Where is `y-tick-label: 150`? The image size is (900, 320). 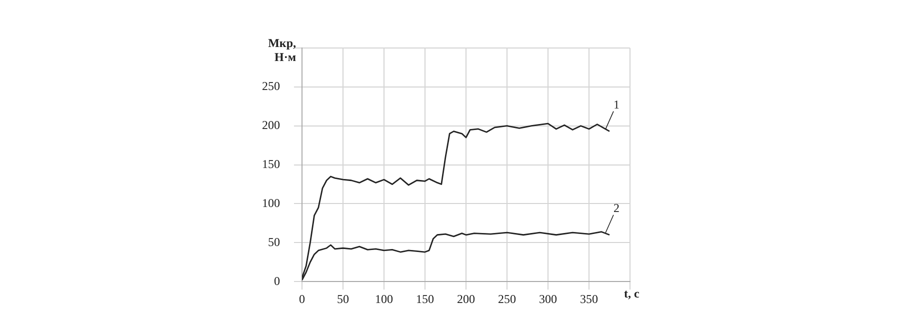 y-tick-label: 150 is located at coordinates (271, 163).